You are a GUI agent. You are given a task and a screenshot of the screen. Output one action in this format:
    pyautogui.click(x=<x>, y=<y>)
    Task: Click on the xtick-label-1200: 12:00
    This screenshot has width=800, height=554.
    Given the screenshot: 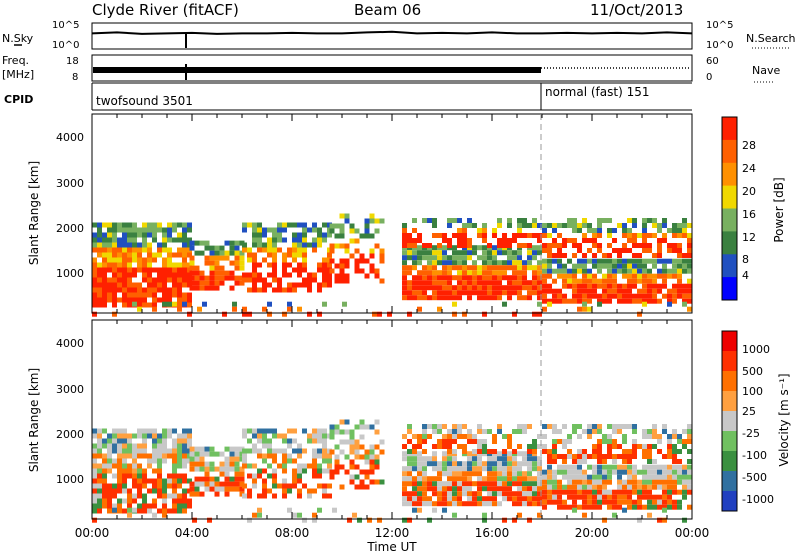 What is the action you would take?
    pyautogui.click(x=392, y=533)
    